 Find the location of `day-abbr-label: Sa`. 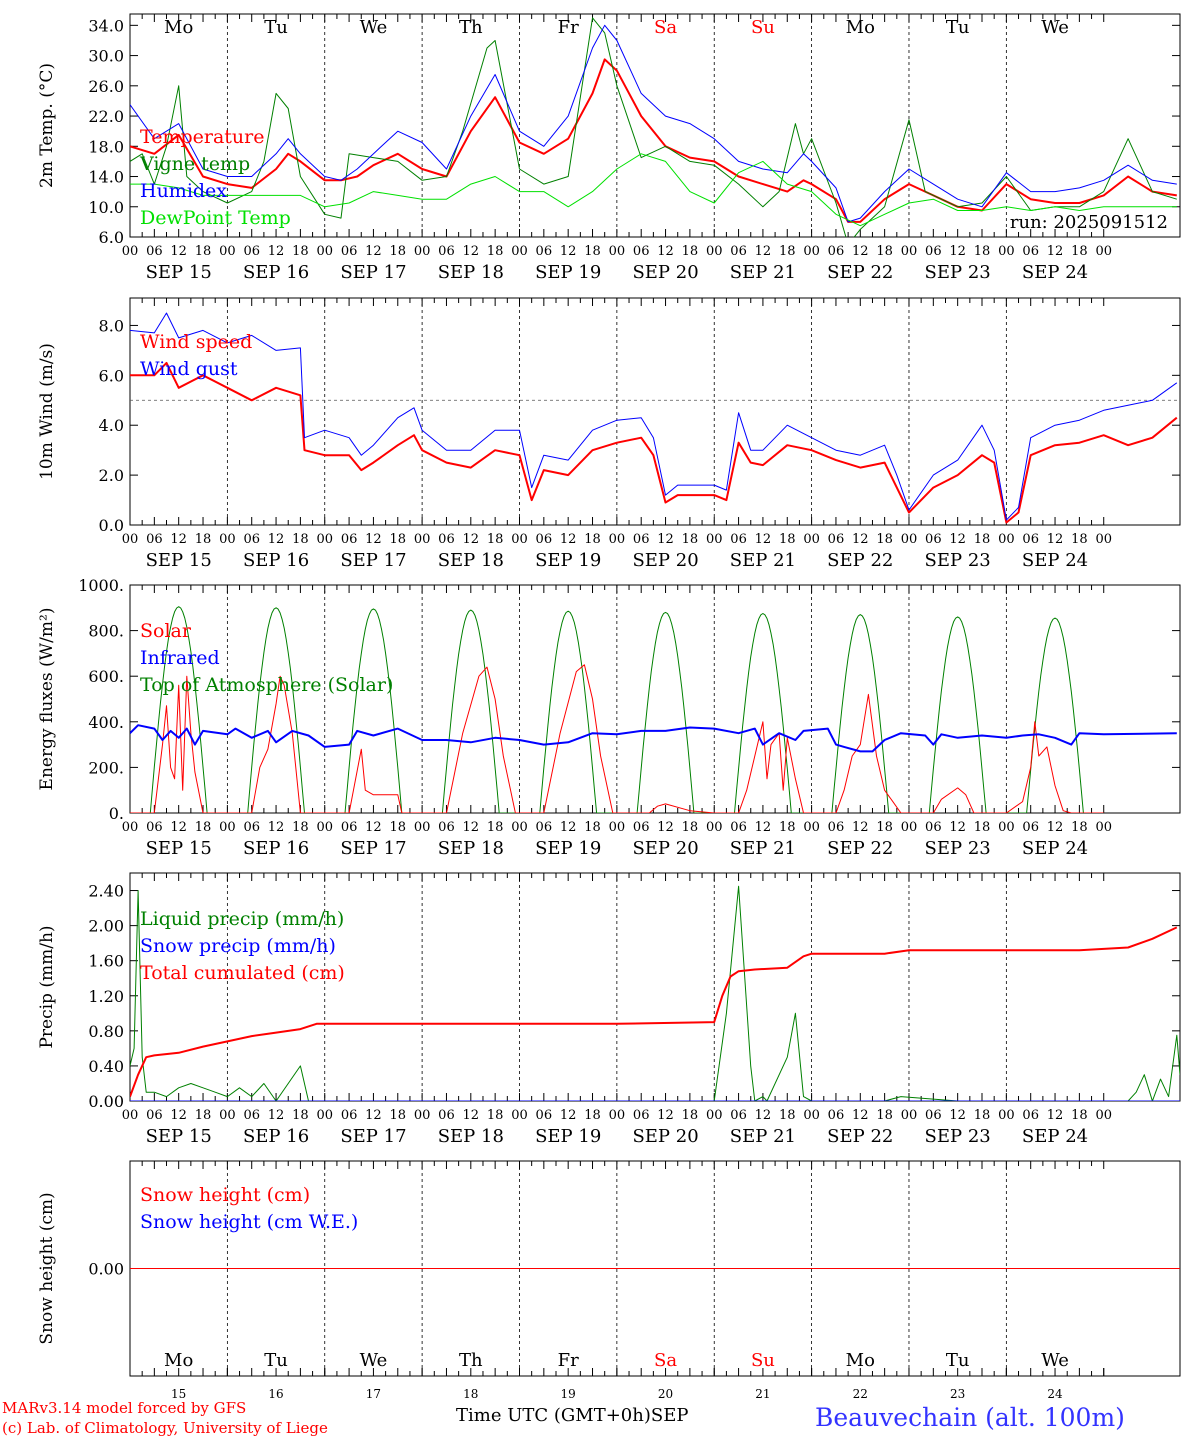

day-abbr-label: Sa is located at coordinates (665, 1360).